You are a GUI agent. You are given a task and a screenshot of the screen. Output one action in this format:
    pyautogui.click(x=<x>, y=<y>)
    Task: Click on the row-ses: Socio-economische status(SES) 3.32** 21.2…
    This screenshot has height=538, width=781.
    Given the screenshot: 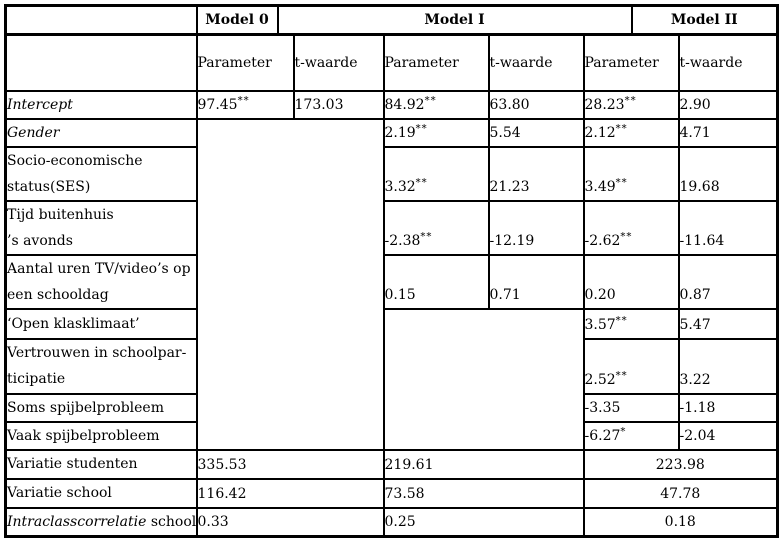 What is the action you would take?
    pyautogui.click(x=391, y=173)
    